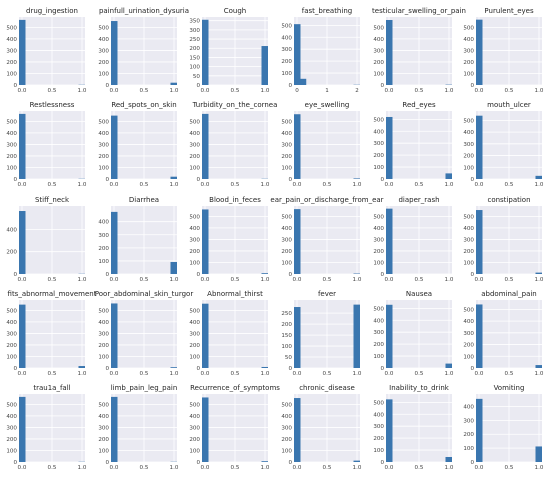 The width and height of the screenshot is (550, 489). What do you see at coordinates (509, 11) in the screenshot?
I see `histogram-title: Purulent_eyes` at bounding box center [509, 11].